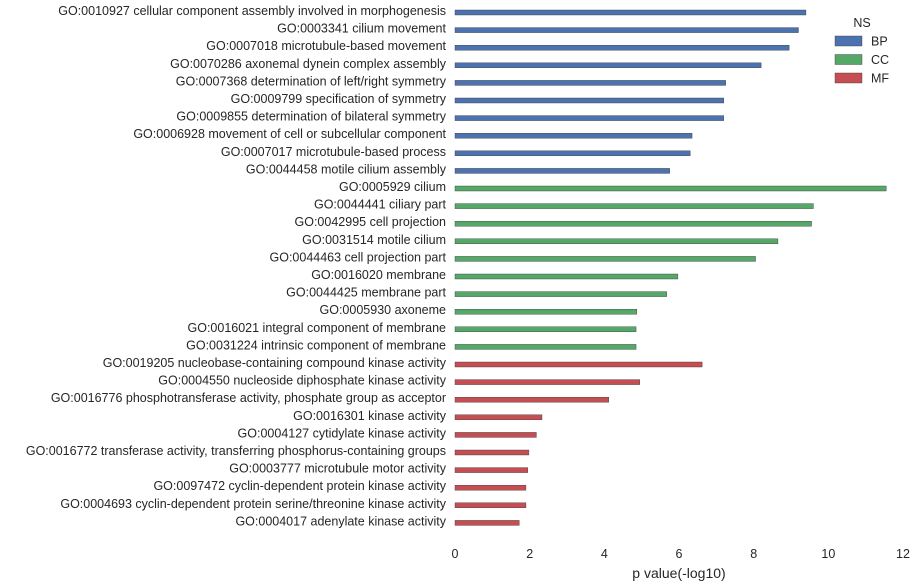  I want to click on x-tick-label: 6, so click(679, 554).